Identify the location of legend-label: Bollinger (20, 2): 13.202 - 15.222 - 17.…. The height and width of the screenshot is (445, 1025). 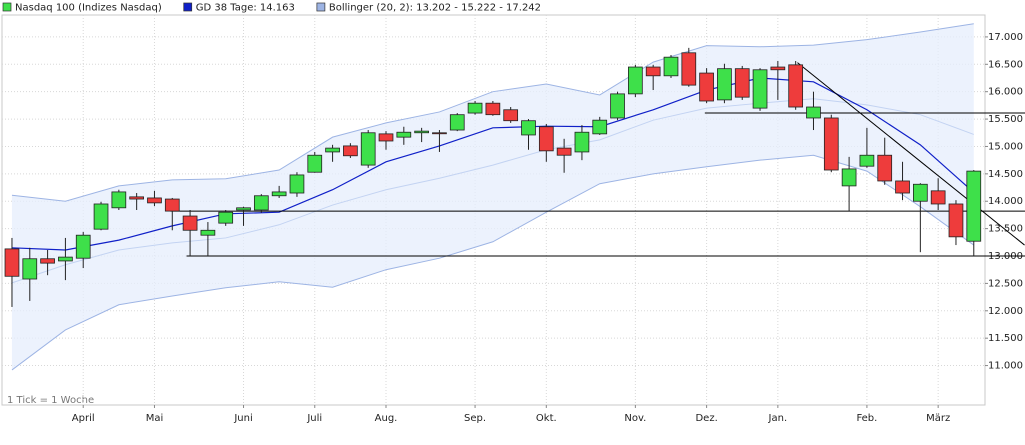
(435, 8).